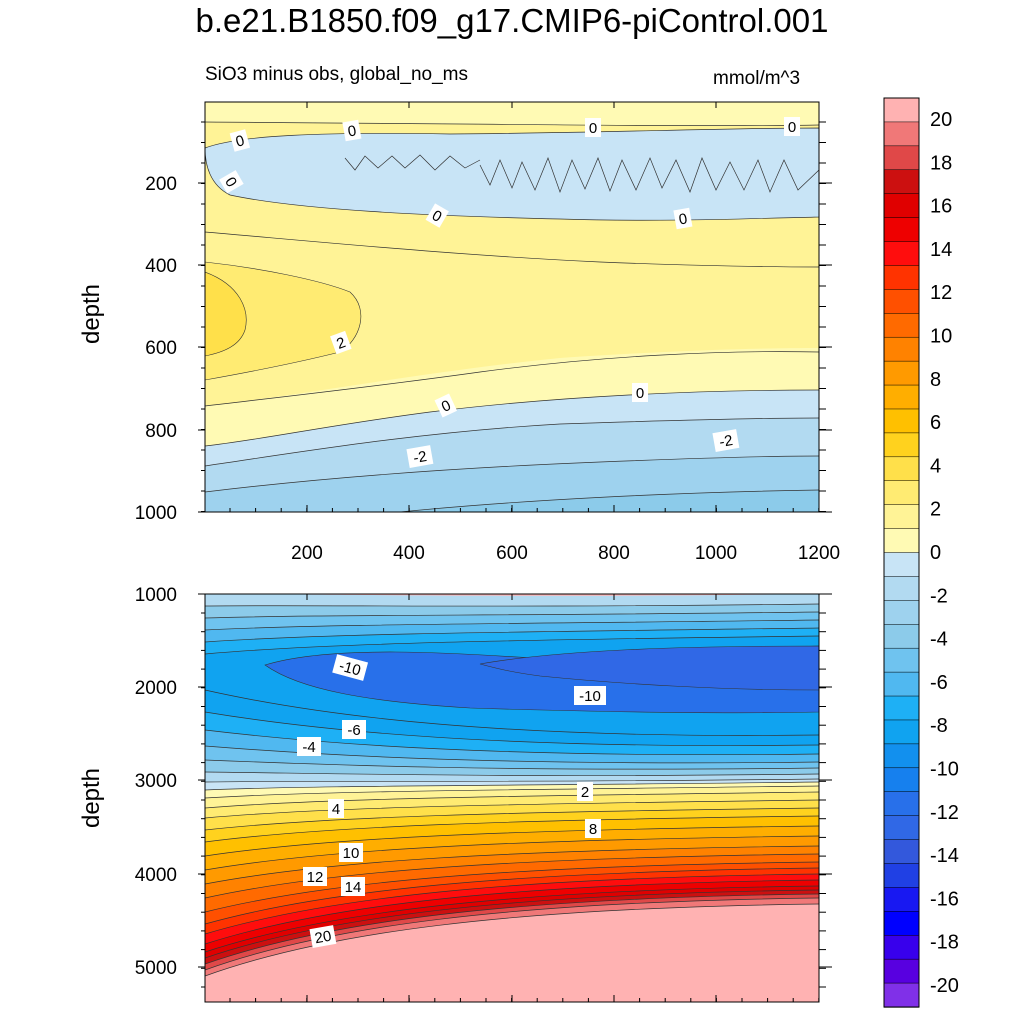  I want to click on contour-label-text: 4, so click(336, 809).